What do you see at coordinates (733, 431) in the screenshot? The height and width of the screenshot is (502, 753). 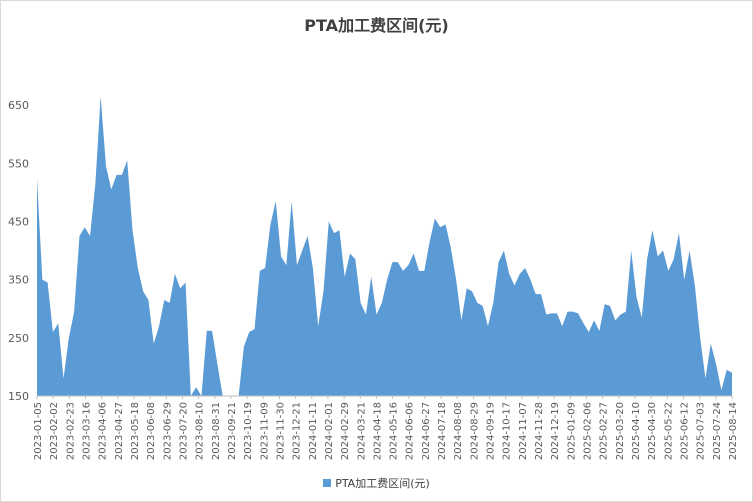 I see `x-tick-label: 2025-08-14` at bounding box center [733, 431].